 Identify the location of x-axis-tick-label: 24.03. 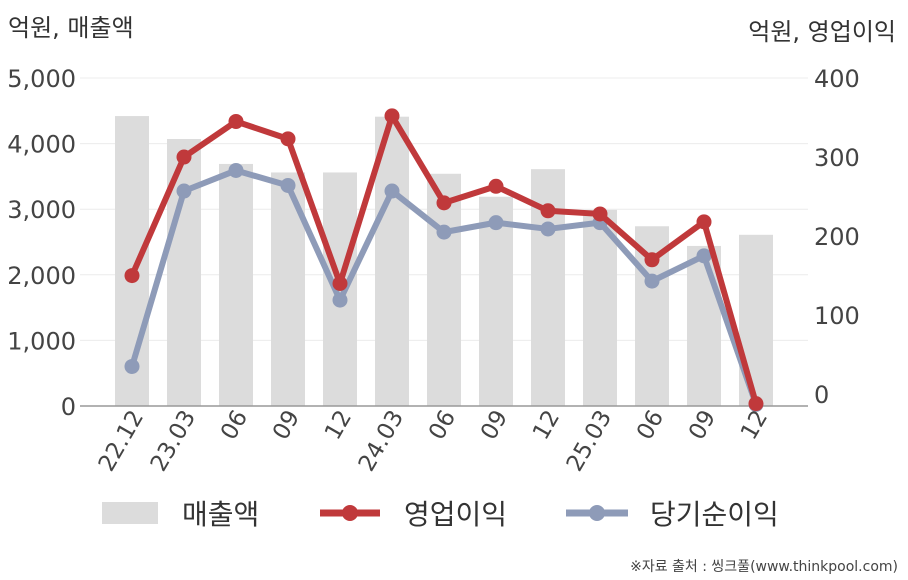
(381, 441).